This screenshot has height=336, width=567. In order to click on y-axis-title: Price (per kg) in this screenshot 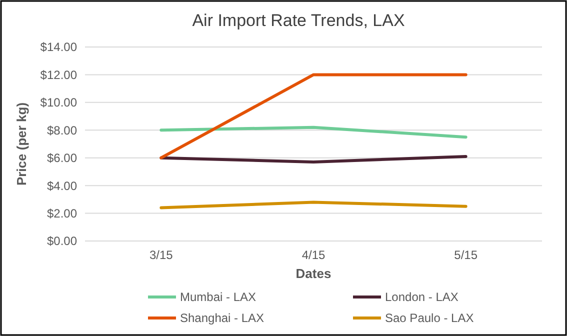, I will do `click(21, 144)`.